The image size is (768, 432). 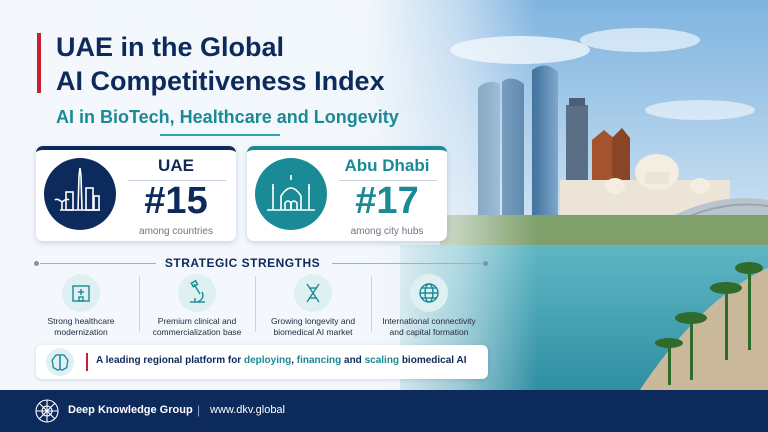 I want to click on footer: Deep Knowledge Group | www.dkv.global, so click(x=384, y=411).